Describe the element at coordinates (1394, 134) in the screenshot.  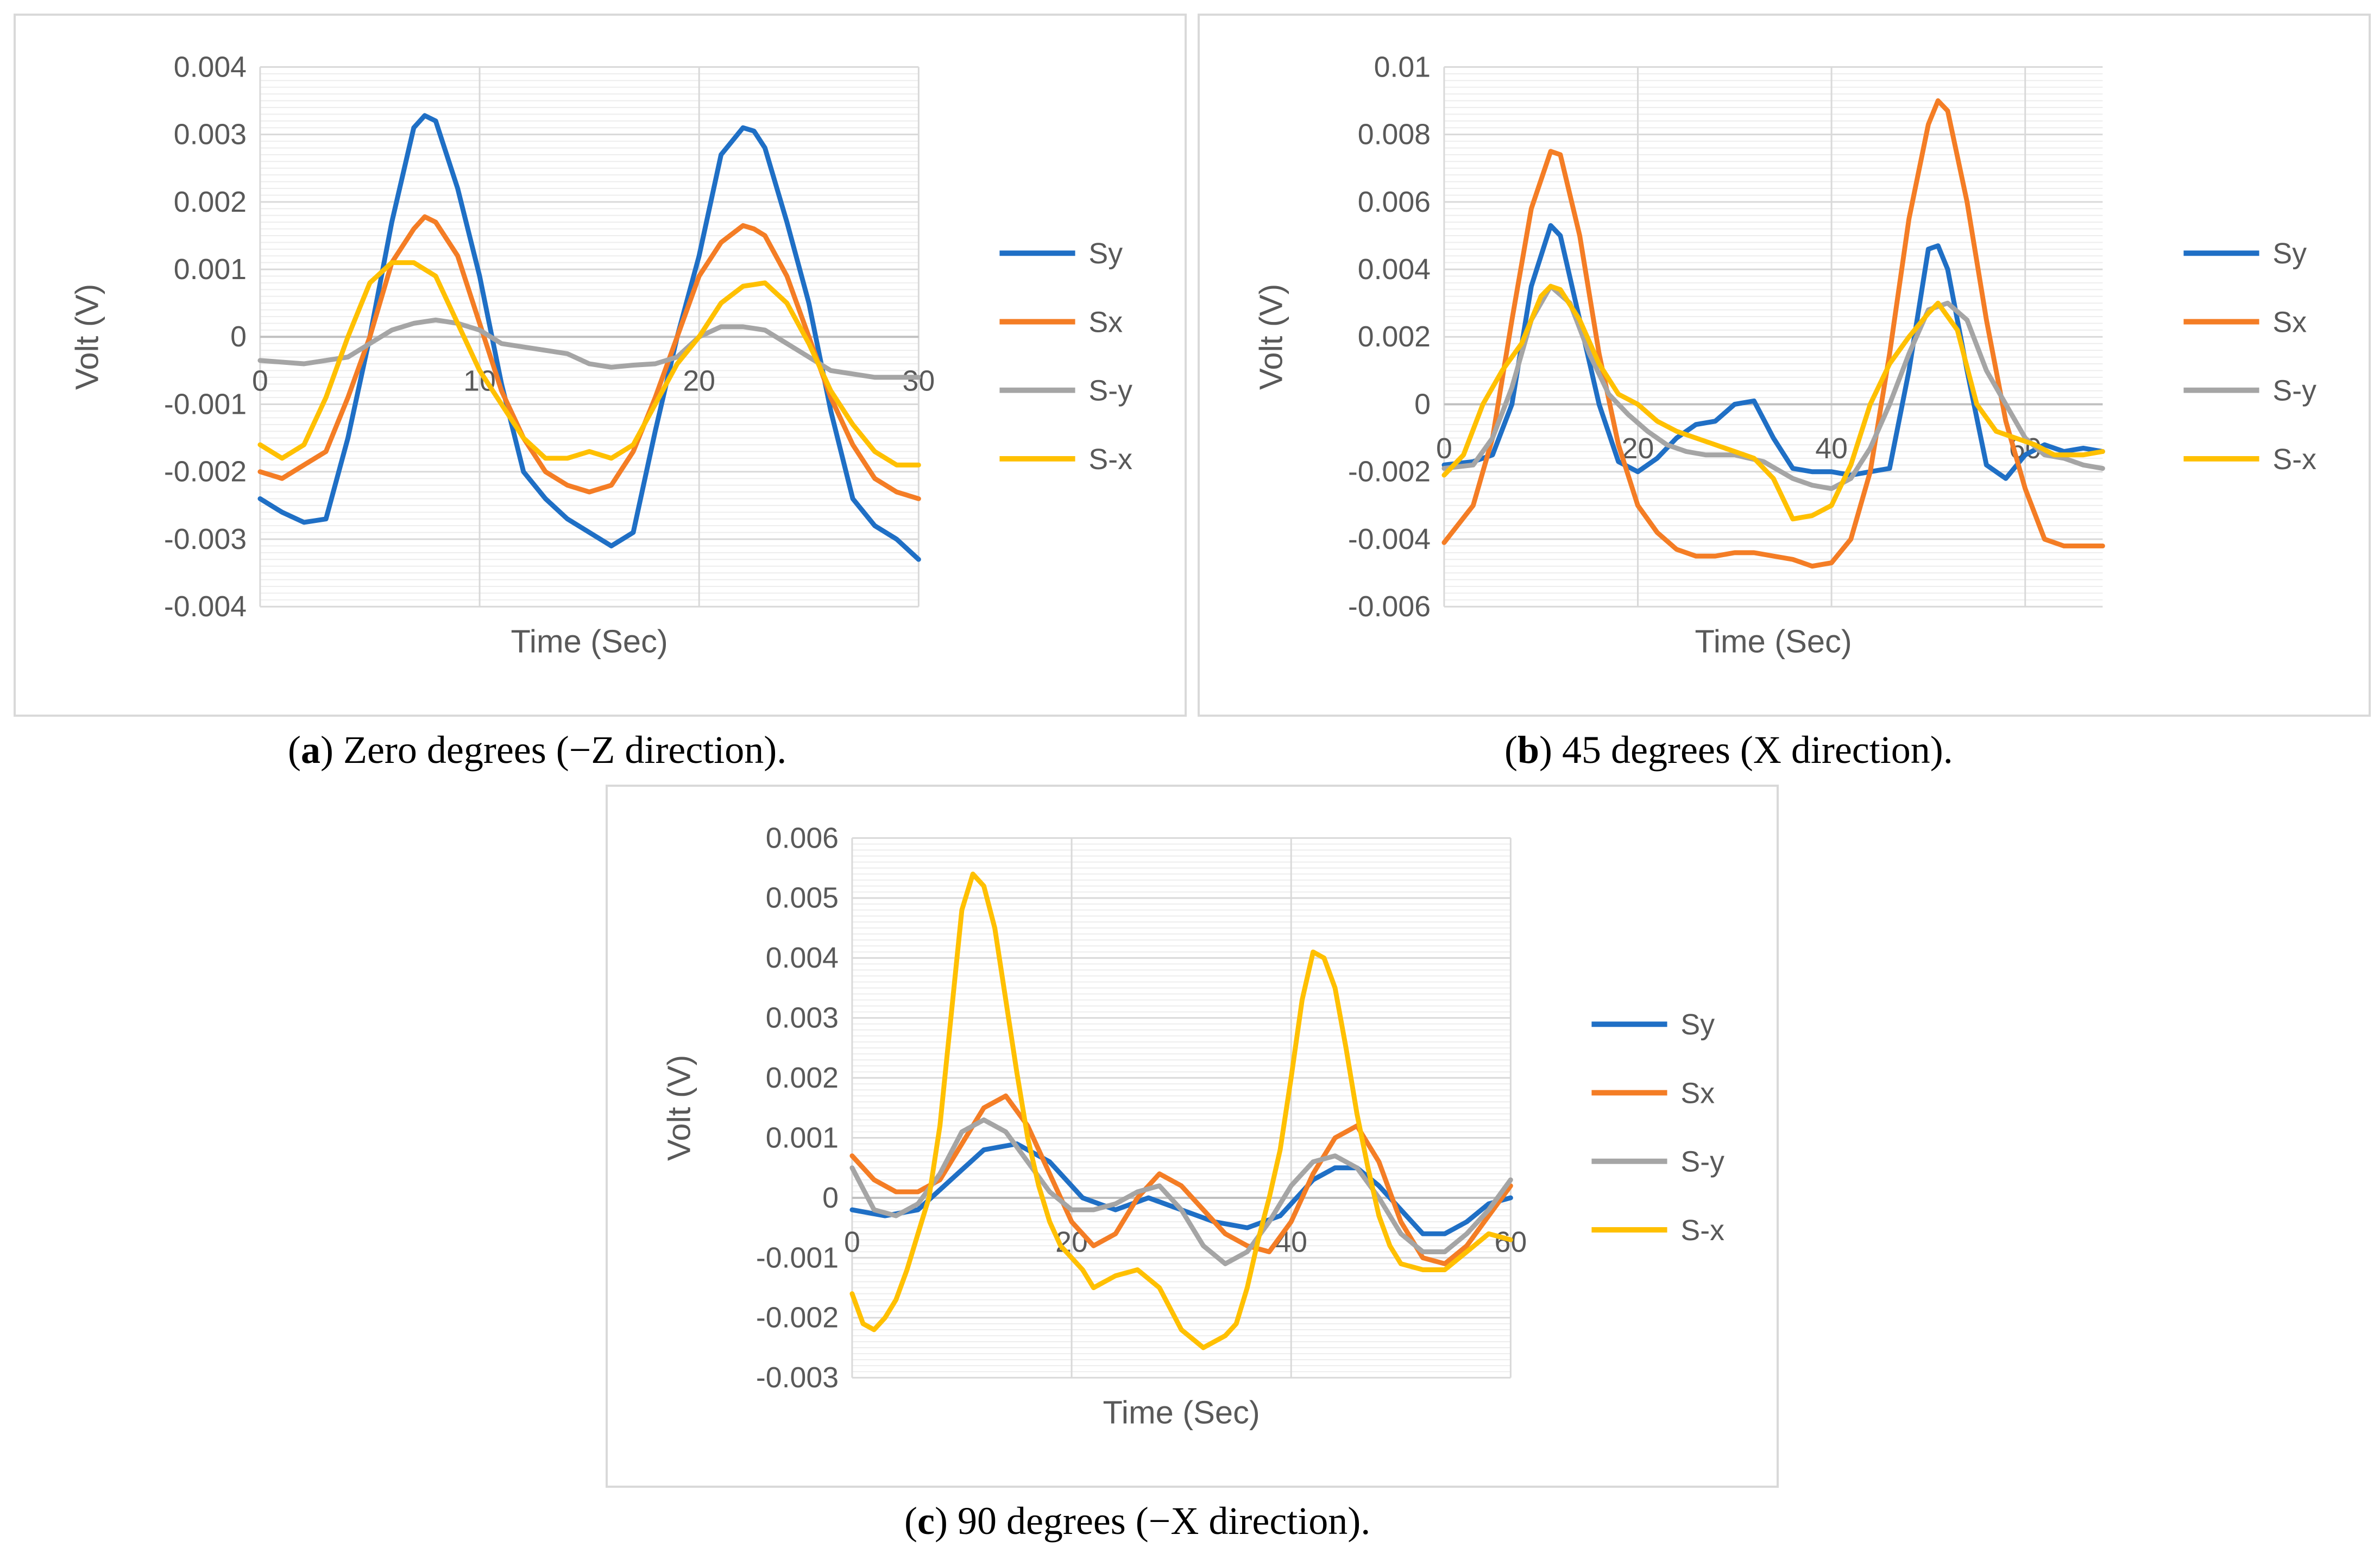
I see `y-tick-label: 0.008` at that location.